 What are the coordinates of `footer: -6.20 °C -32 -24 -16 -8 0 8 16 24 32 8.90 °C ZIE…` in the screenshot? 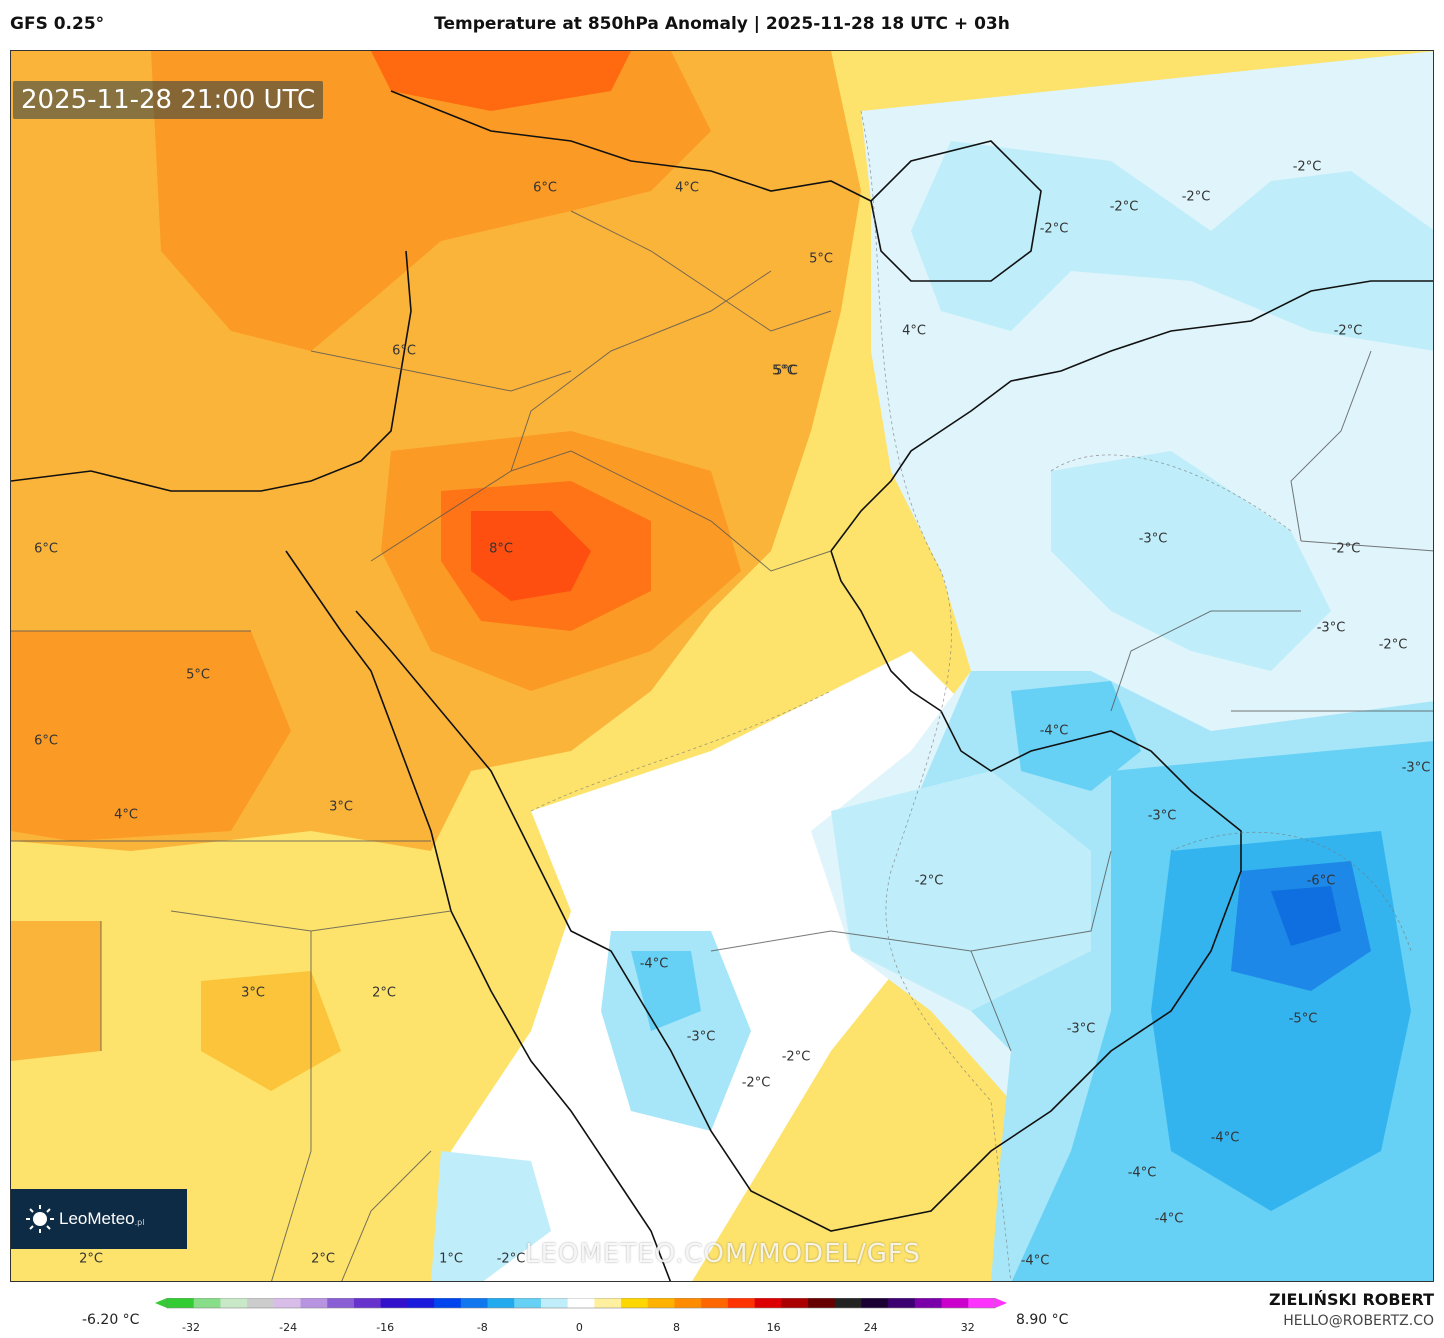 It's located at (722, 1310).